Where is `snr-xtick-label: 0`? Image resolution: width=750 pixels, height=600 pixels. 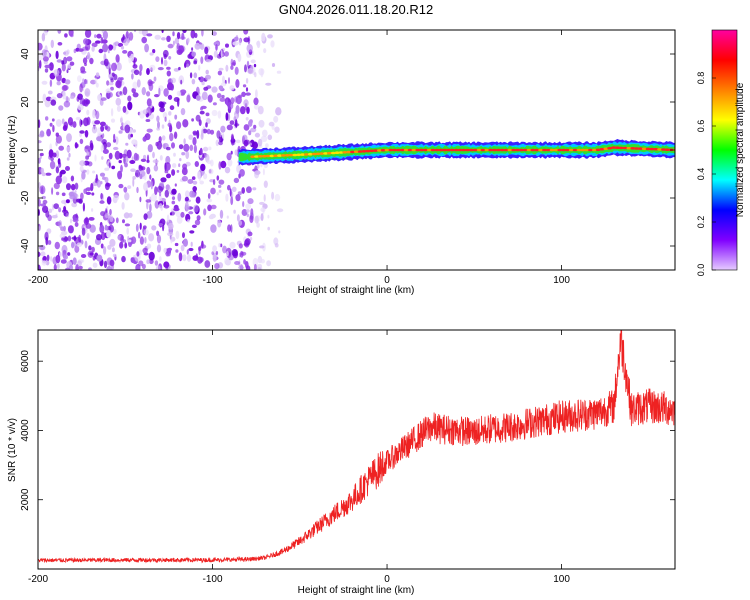 snr-xtick-label: 0 is located at coordinates (387, 579).